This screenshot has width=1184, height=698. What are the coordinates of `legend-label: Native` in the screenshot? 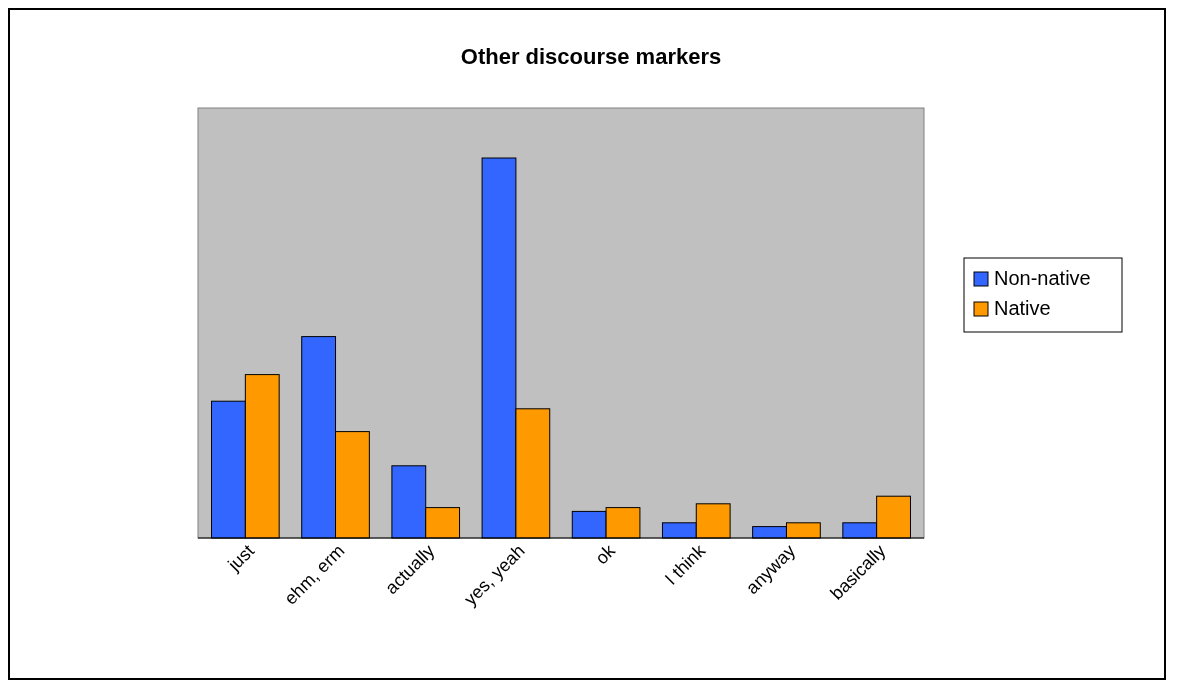 It's located at (1022, 308).